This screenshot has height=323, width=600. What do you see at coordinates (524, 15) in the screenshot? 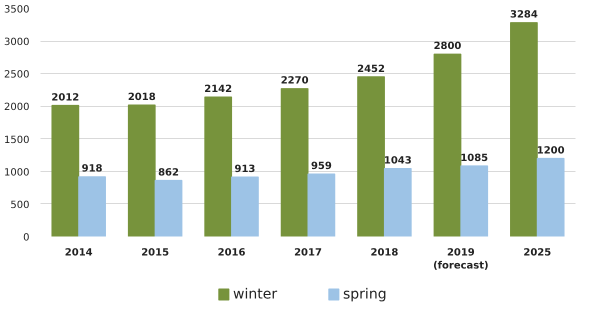
I see `data-label: 3284` at bounding box center [524, 15].